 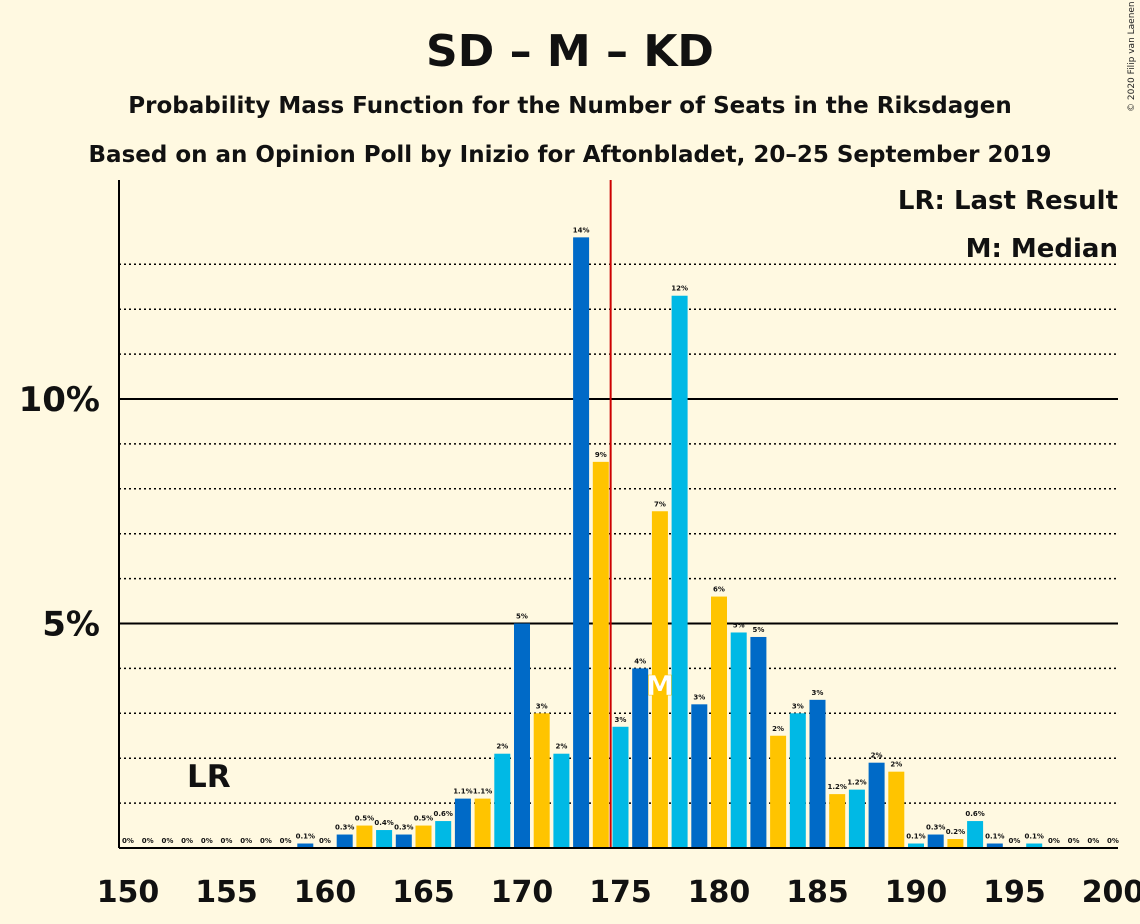 What do you see at coordinates (640, 661) in the screenshot?
I see `bar-label: 4%` at bounding box center [640, 661].